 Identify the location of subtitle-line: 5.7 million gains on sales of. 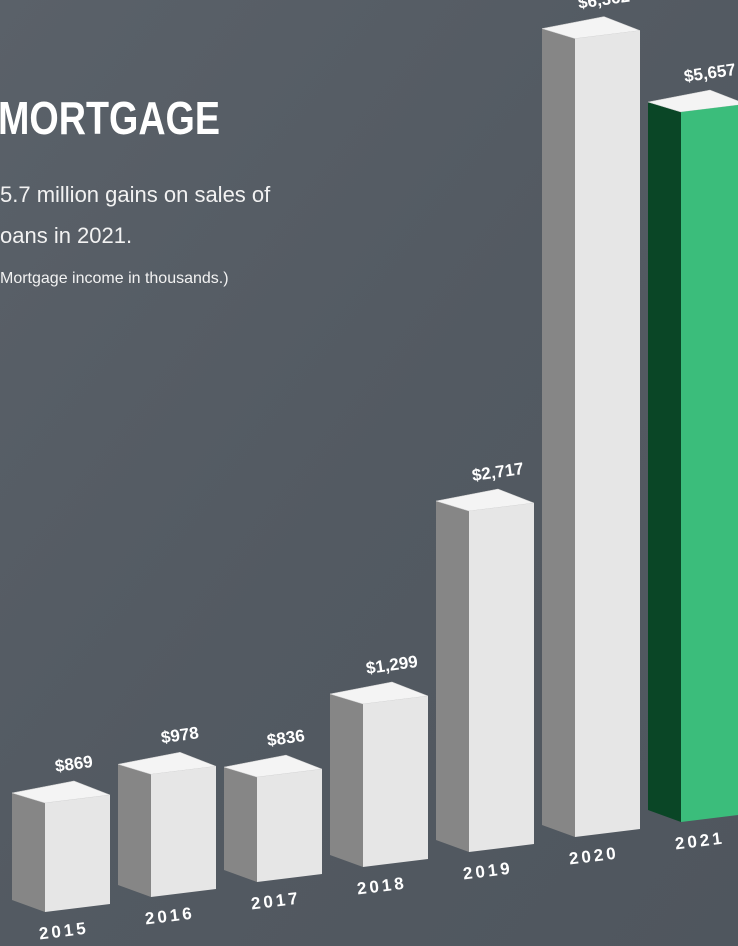
(135, 194).